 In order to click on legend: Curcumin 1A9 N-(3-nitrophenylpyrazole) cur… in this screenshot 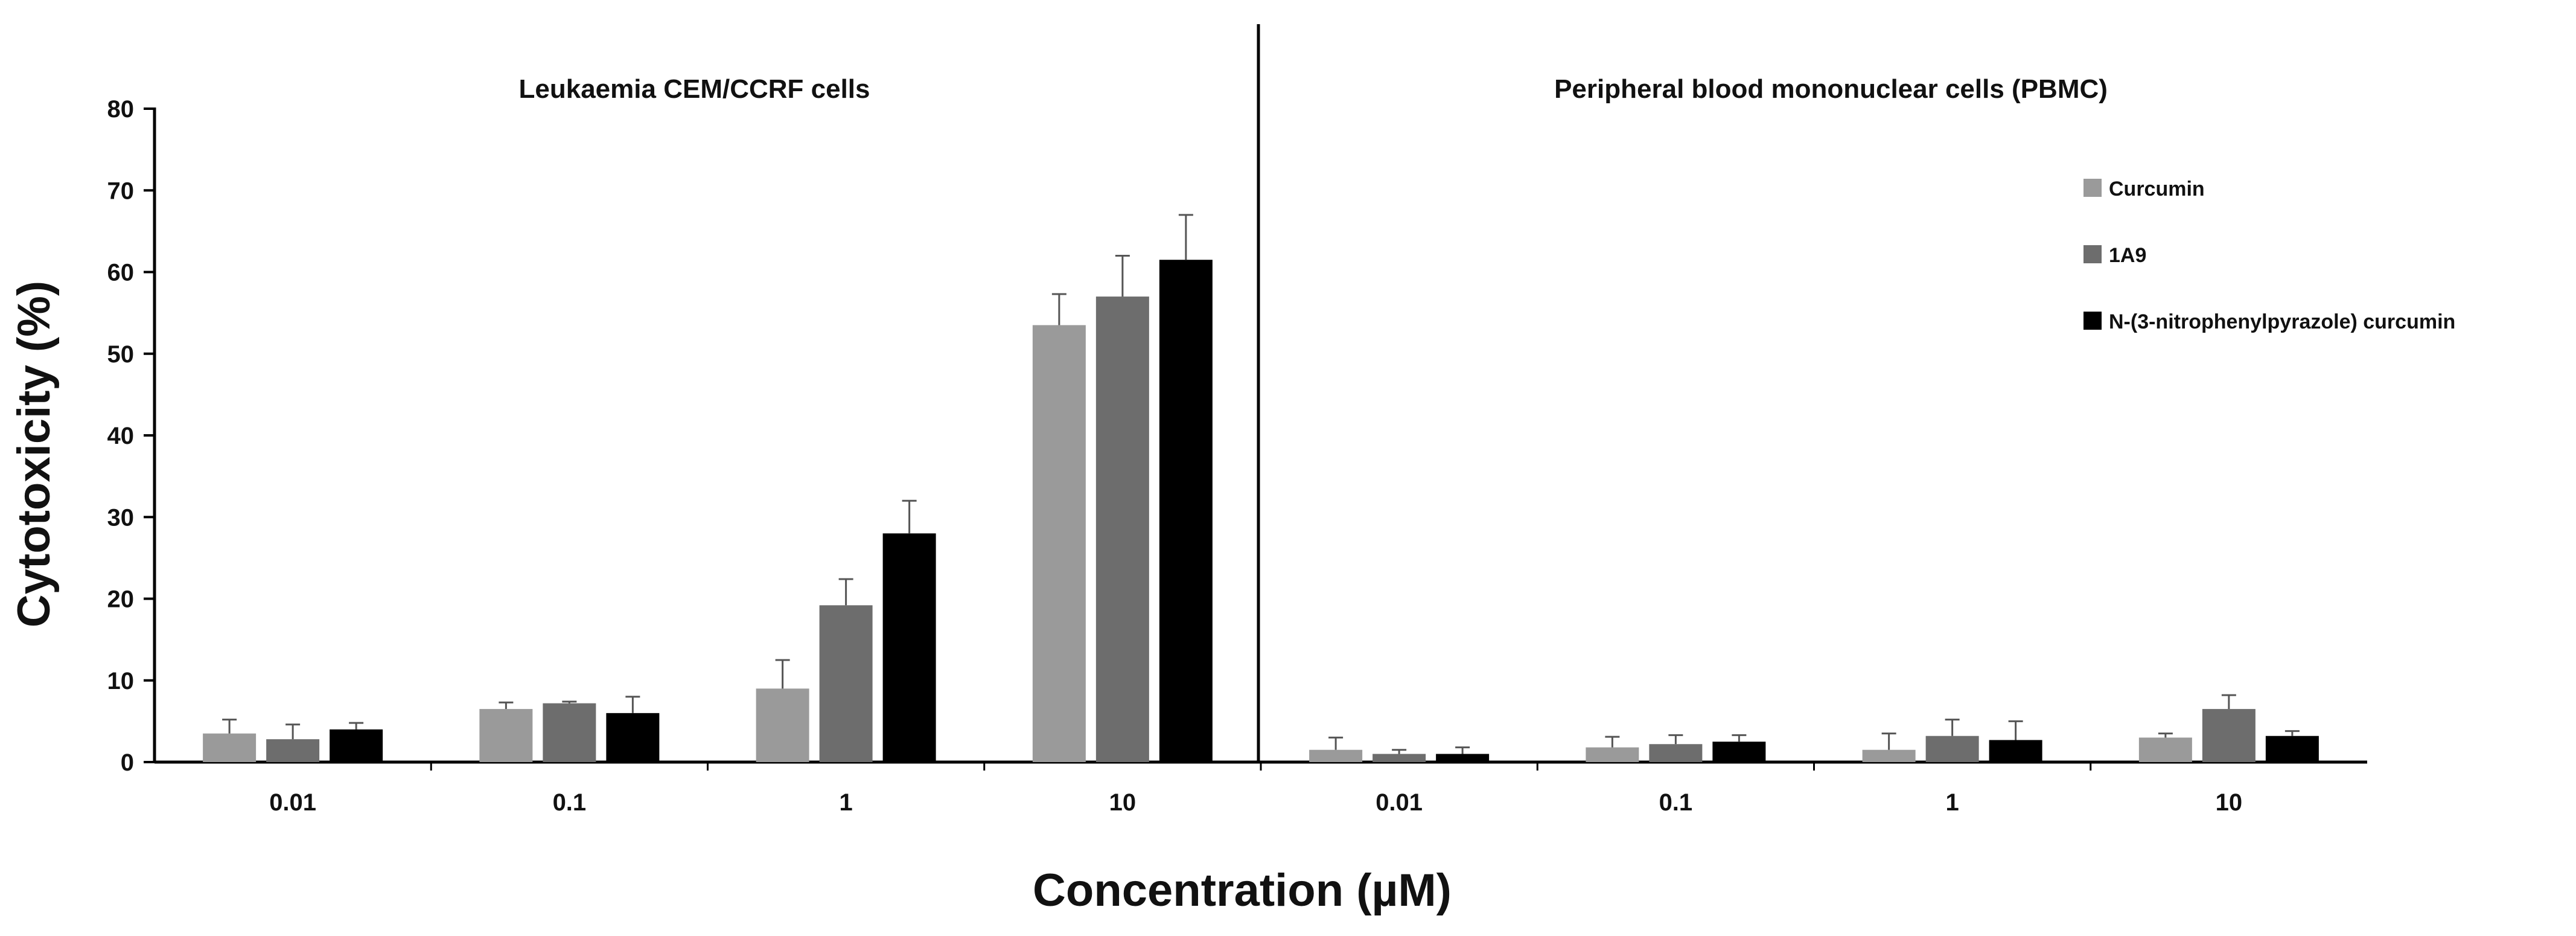, I will do `click(2269, 255)`.